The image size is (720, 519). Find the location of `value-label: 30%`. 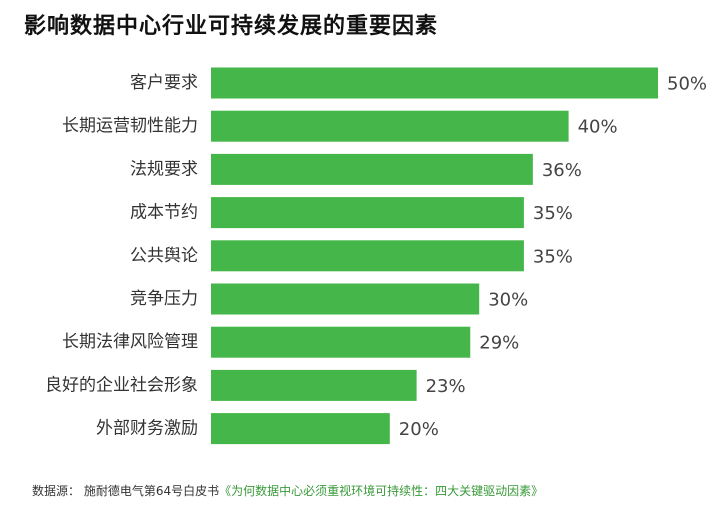

value-label: 30% is located at coordinates (508, 300).